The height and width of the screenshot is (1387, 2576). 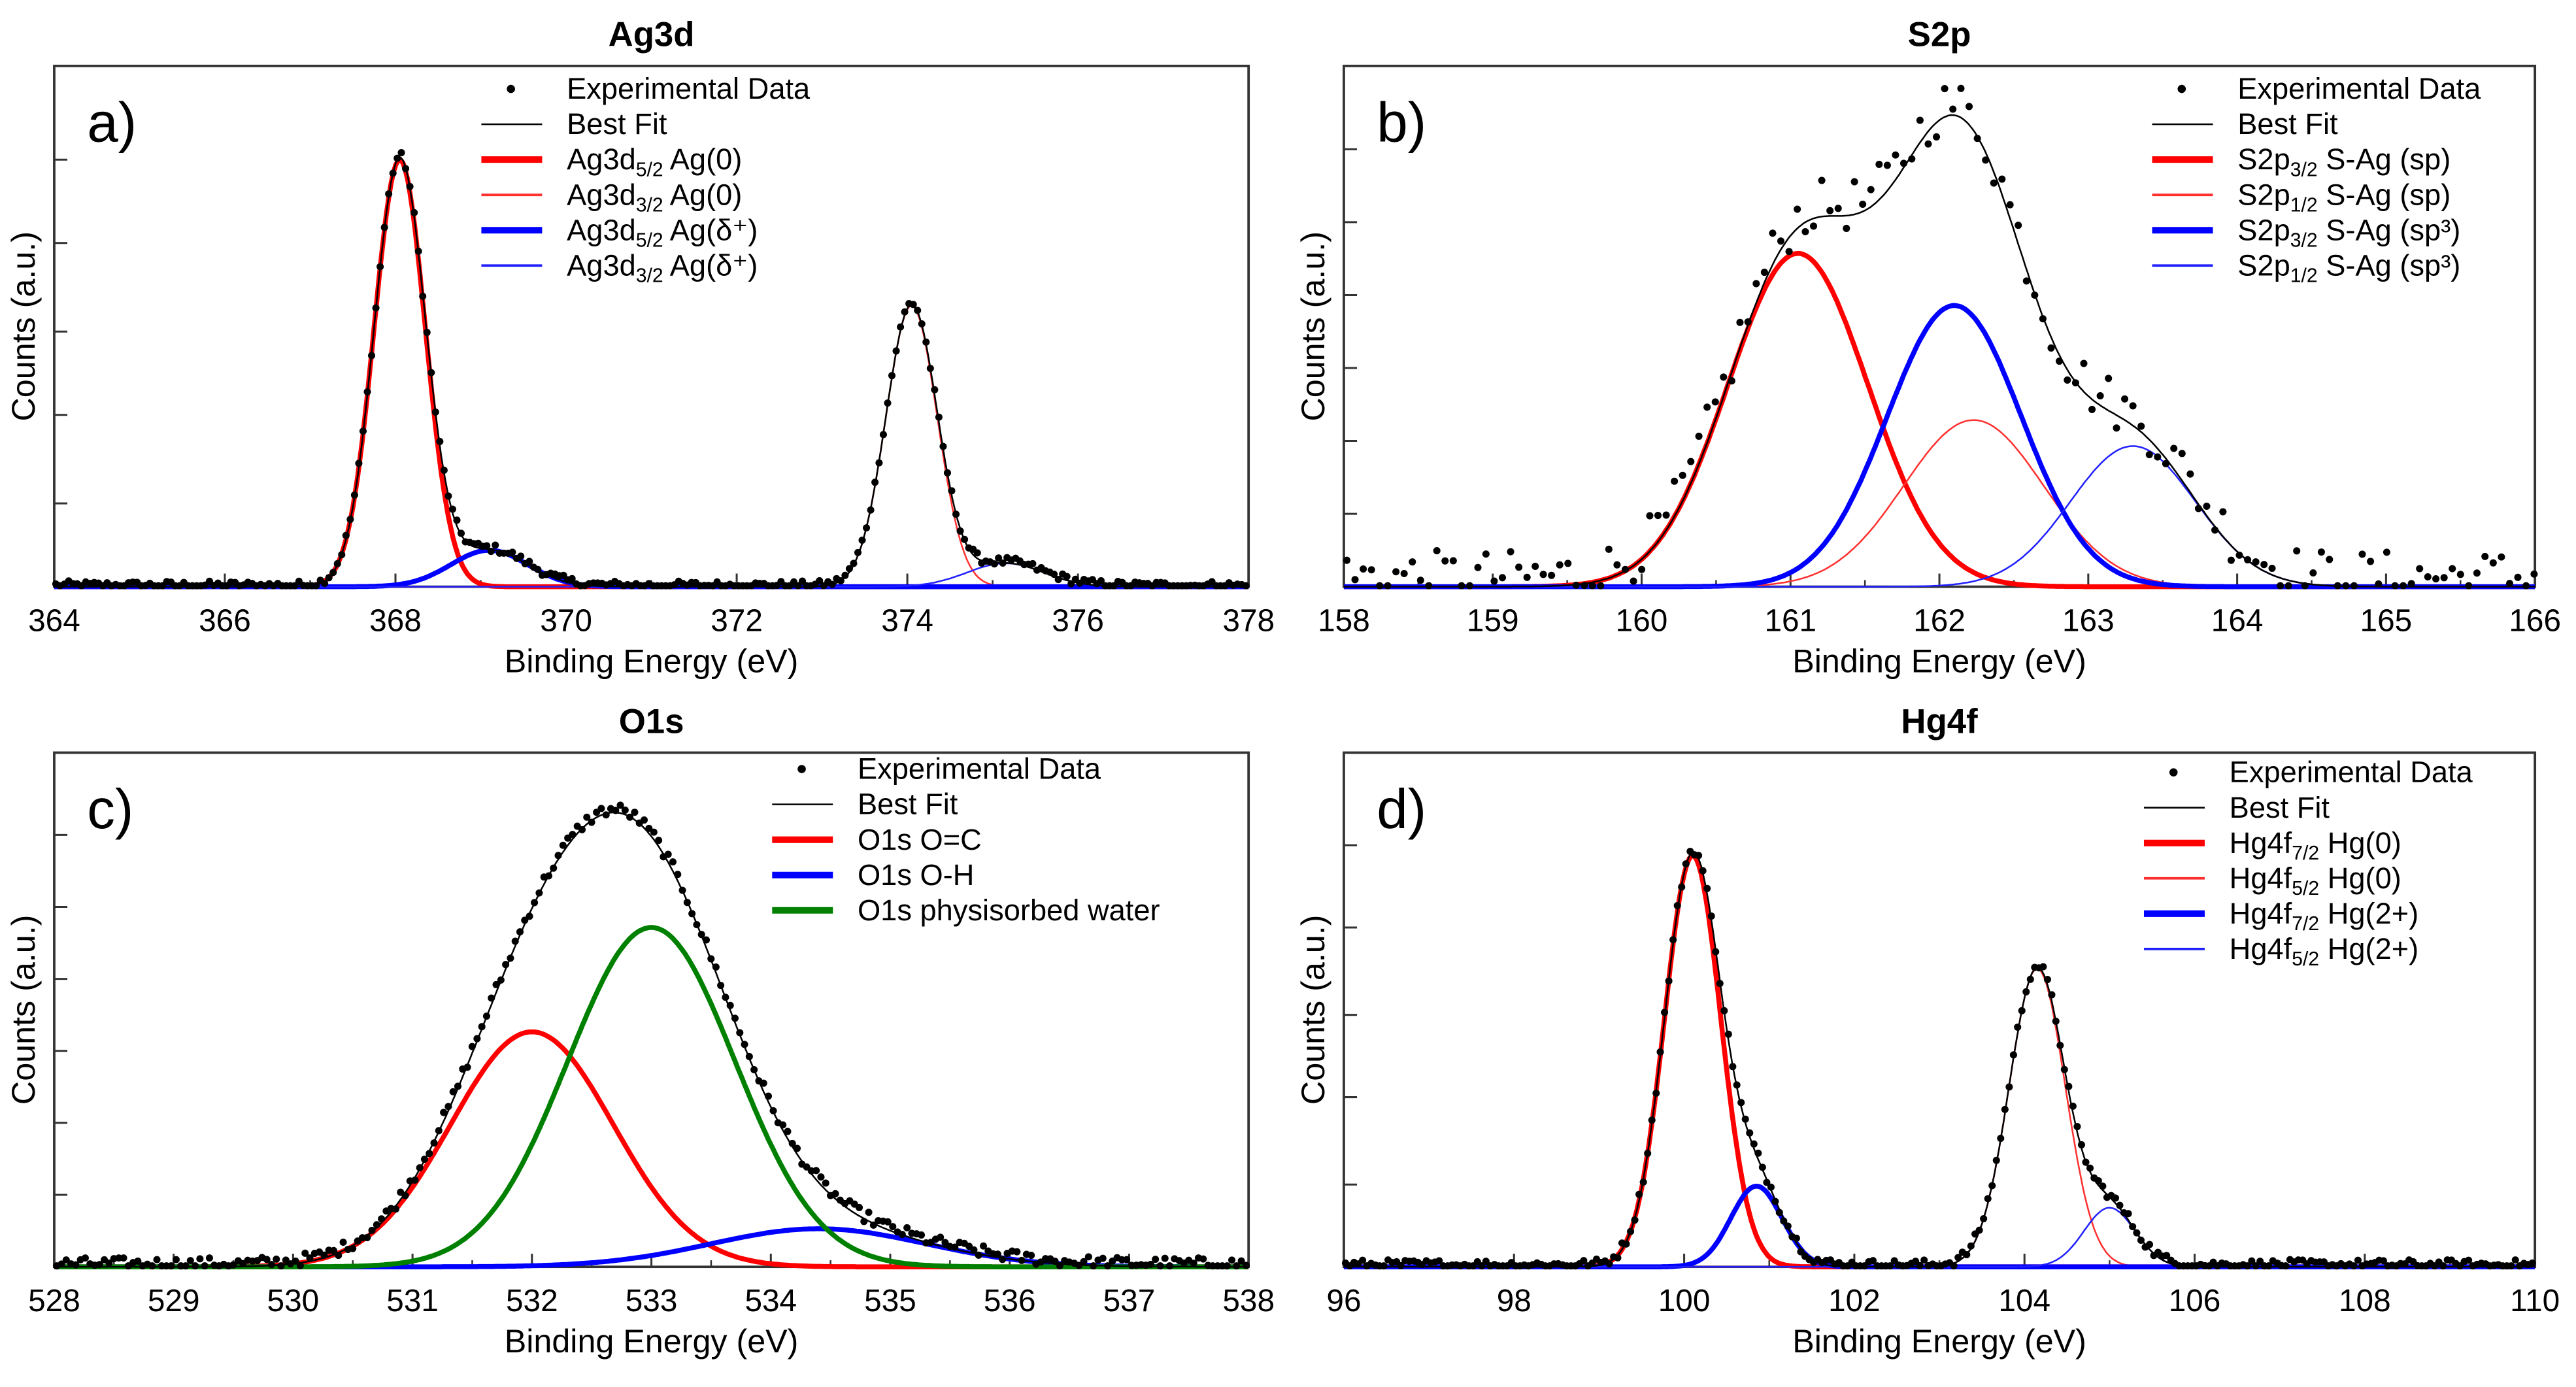 What do you see at coordinates (1344, 621) in the screenshot?
I see `x-tick-label: 158` at bounding box center [1344, 621].